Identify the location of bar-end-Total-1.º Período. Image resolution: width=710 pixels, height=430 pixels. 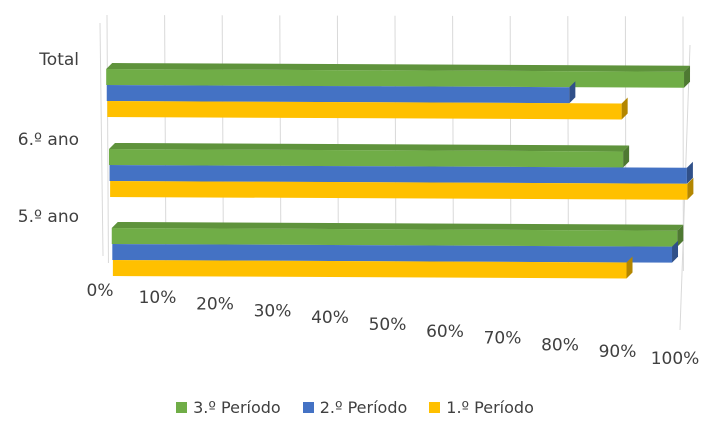
(624, 108).